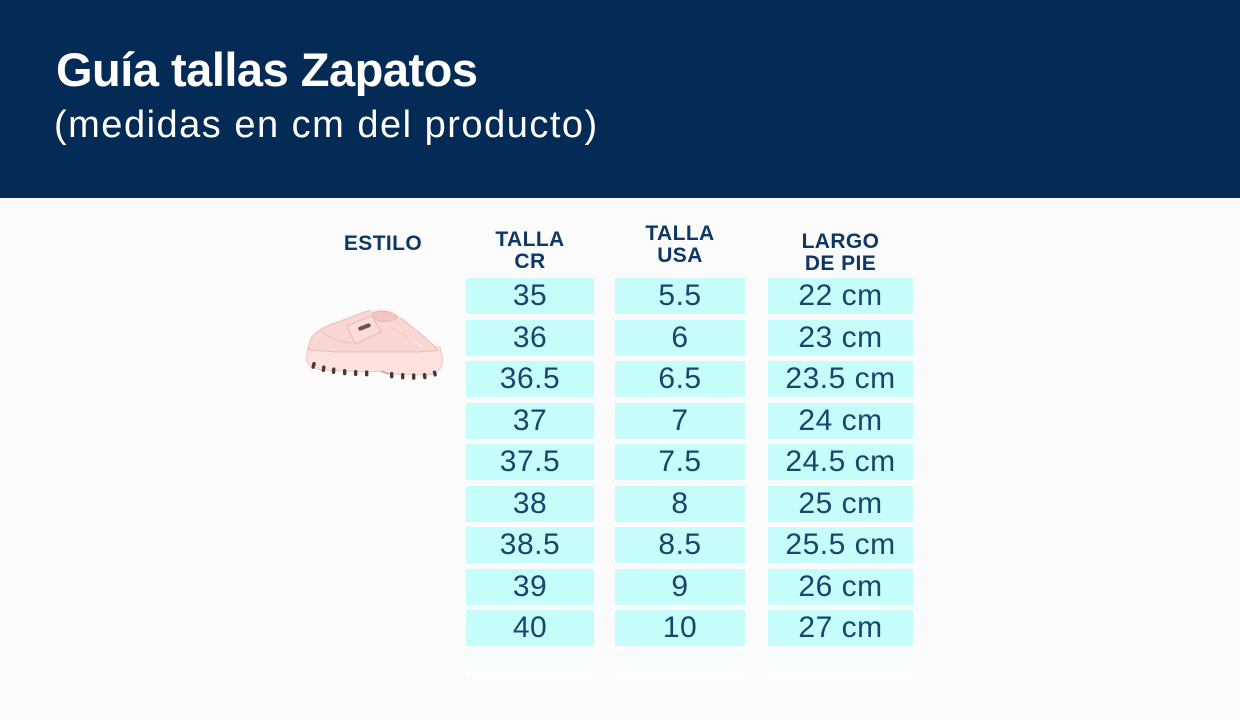 The width and height of the screenshot is (1240, 720). Describe the element at coordinates (680, 379) in the screenshot. I see `size-cell-talla-usa: 6.5` at that location.